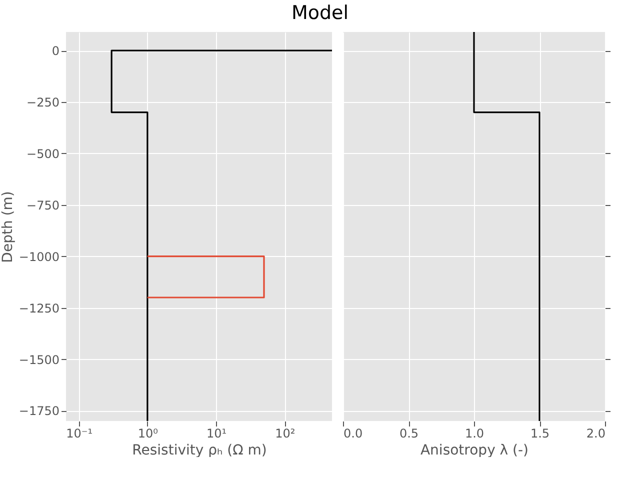 The width and height of the screenshot is (640, 480). What do you see at coordinates (285, 433) in the screenshot?
I see `x-tick-label: 10²` at bounding box center [285, 433].